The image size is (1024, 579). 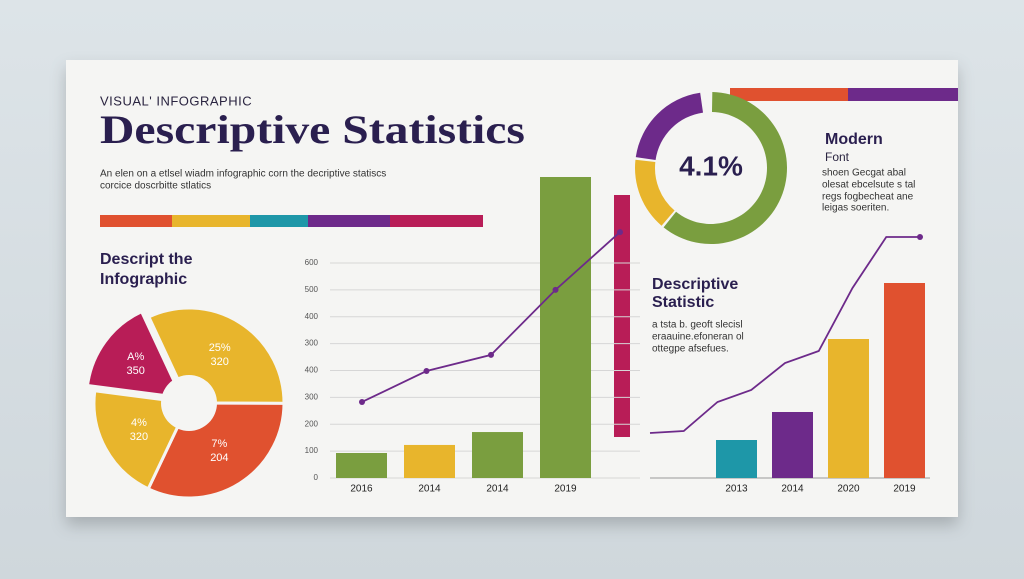 I want to click on pie-slice, so click(x=135, y=354).